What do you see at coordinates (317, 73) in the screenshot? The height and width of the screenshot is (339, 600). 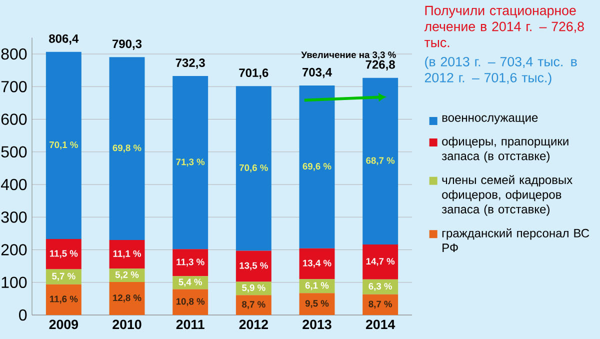 I see `total-label: 703,4` at bounding box center [317, 73].